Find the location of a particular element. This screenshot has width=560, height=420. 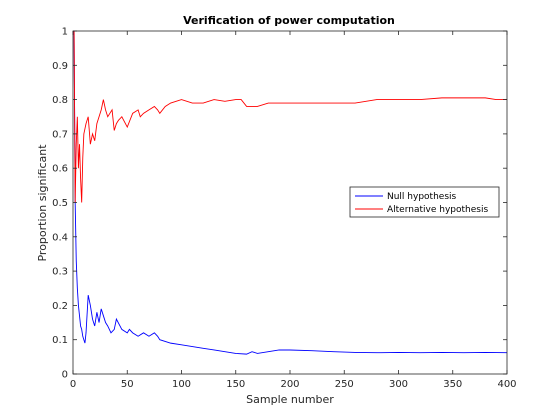

y-tick-label: 0.7 is located at coordinates (60, 134).